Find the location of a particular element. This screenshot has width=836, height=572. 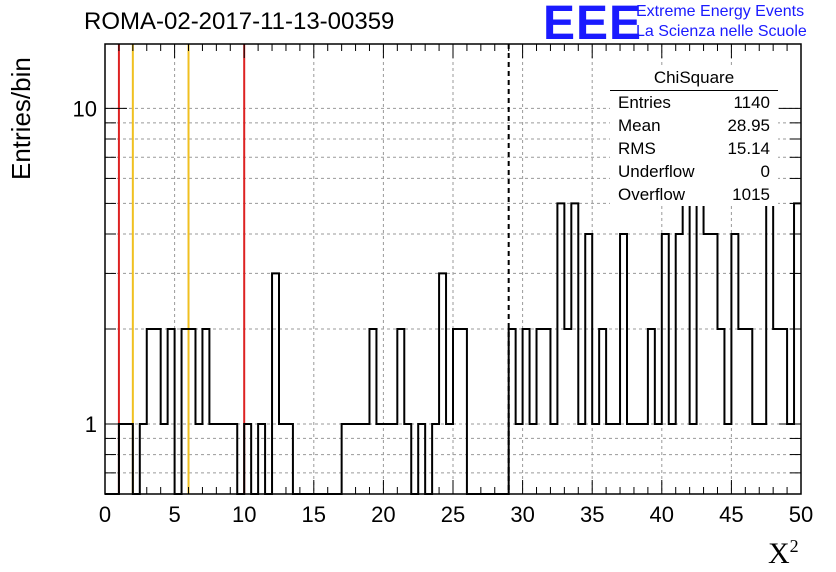

y-tick-label: 1 is located at coordinates (91, 424).